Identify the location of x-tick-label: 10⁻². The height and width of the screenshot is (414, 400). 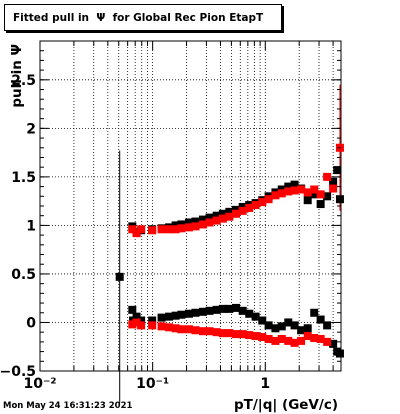
(39, 384).